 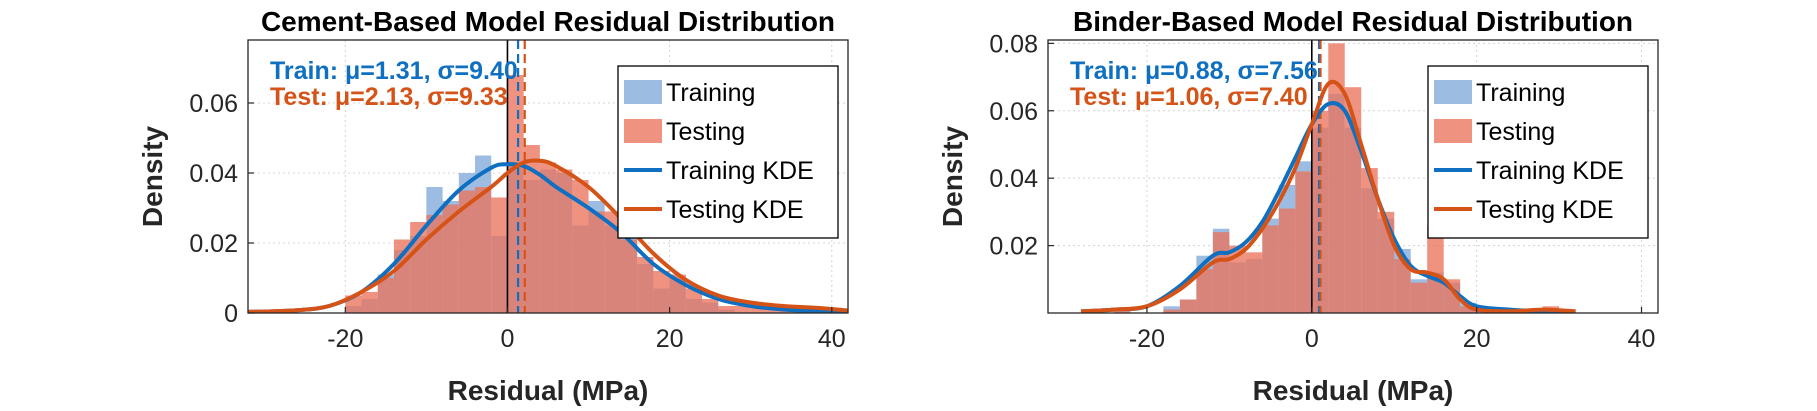 I want to click on train-stats-text: Train: μ=0.88, σ=7.56, so click(x=1194, y=71).